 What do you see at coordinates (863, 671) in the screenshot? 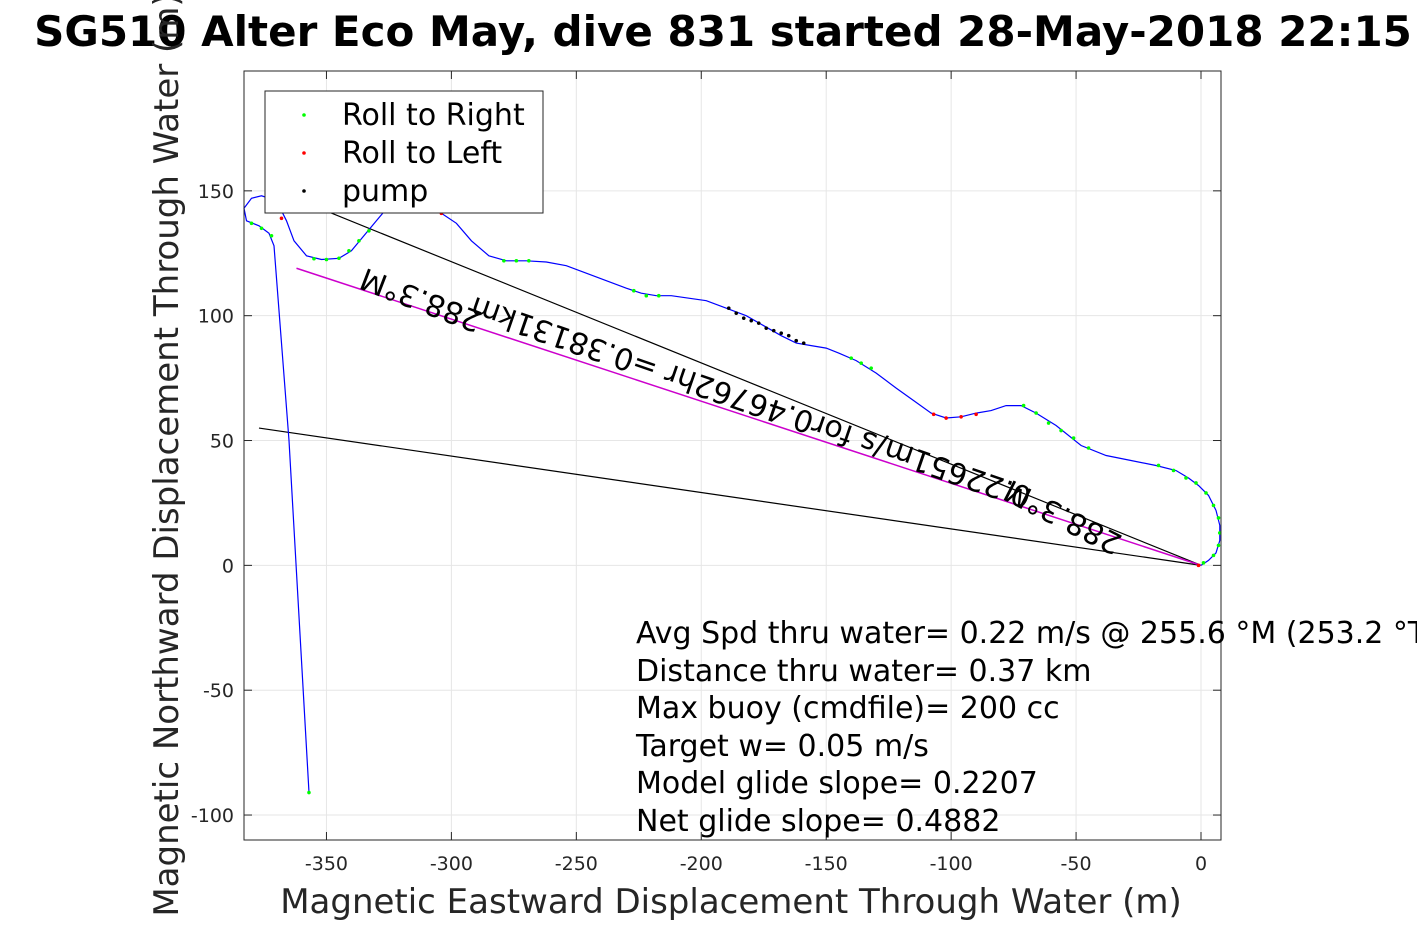
I see `info-distance: Distance thru water= 0.37 km` at bounding box center [863, 671].